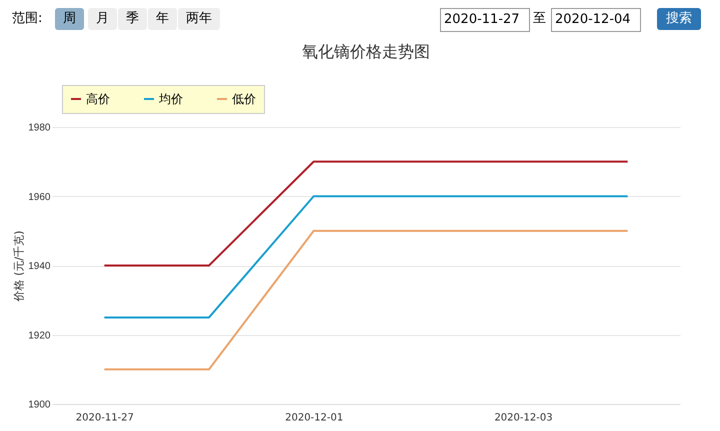 The width and height of the screenshot is (720, 431). Describe the element at coordinates (105, 418) in the screenshot. I see `x-tick-label: 2020-11-27` at that location.